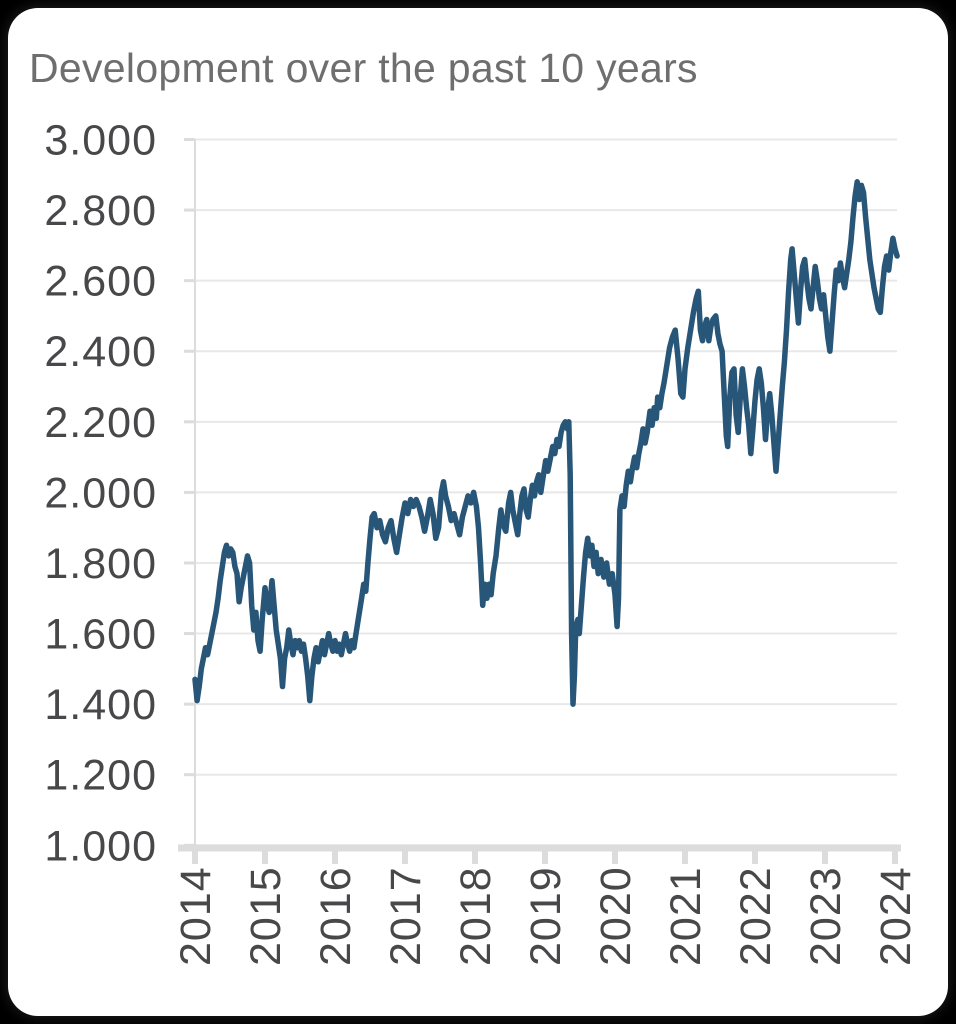 This screenshot has width=956, height=1024. What do you see at coordinates (363, 68) in the screenshot?
I see `chart-title: Development over the past 10 years` at bounding box center [363, 68].